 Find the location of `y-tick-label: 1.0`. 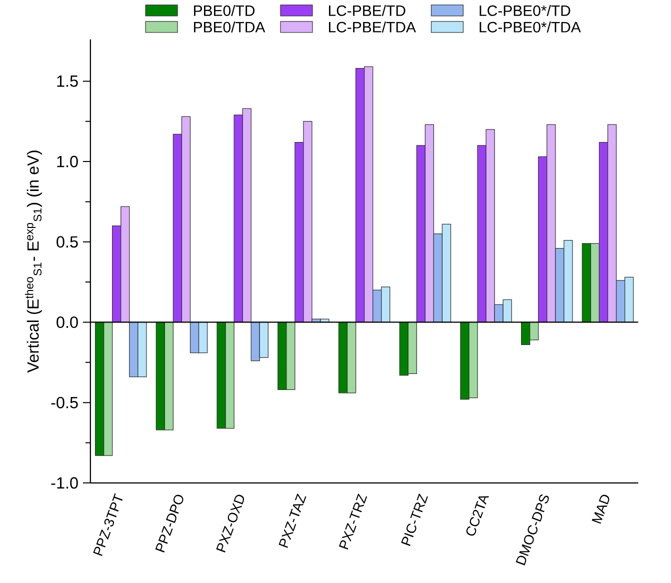

y-tick-label: 1.0 is located at coordinates (67, 162).